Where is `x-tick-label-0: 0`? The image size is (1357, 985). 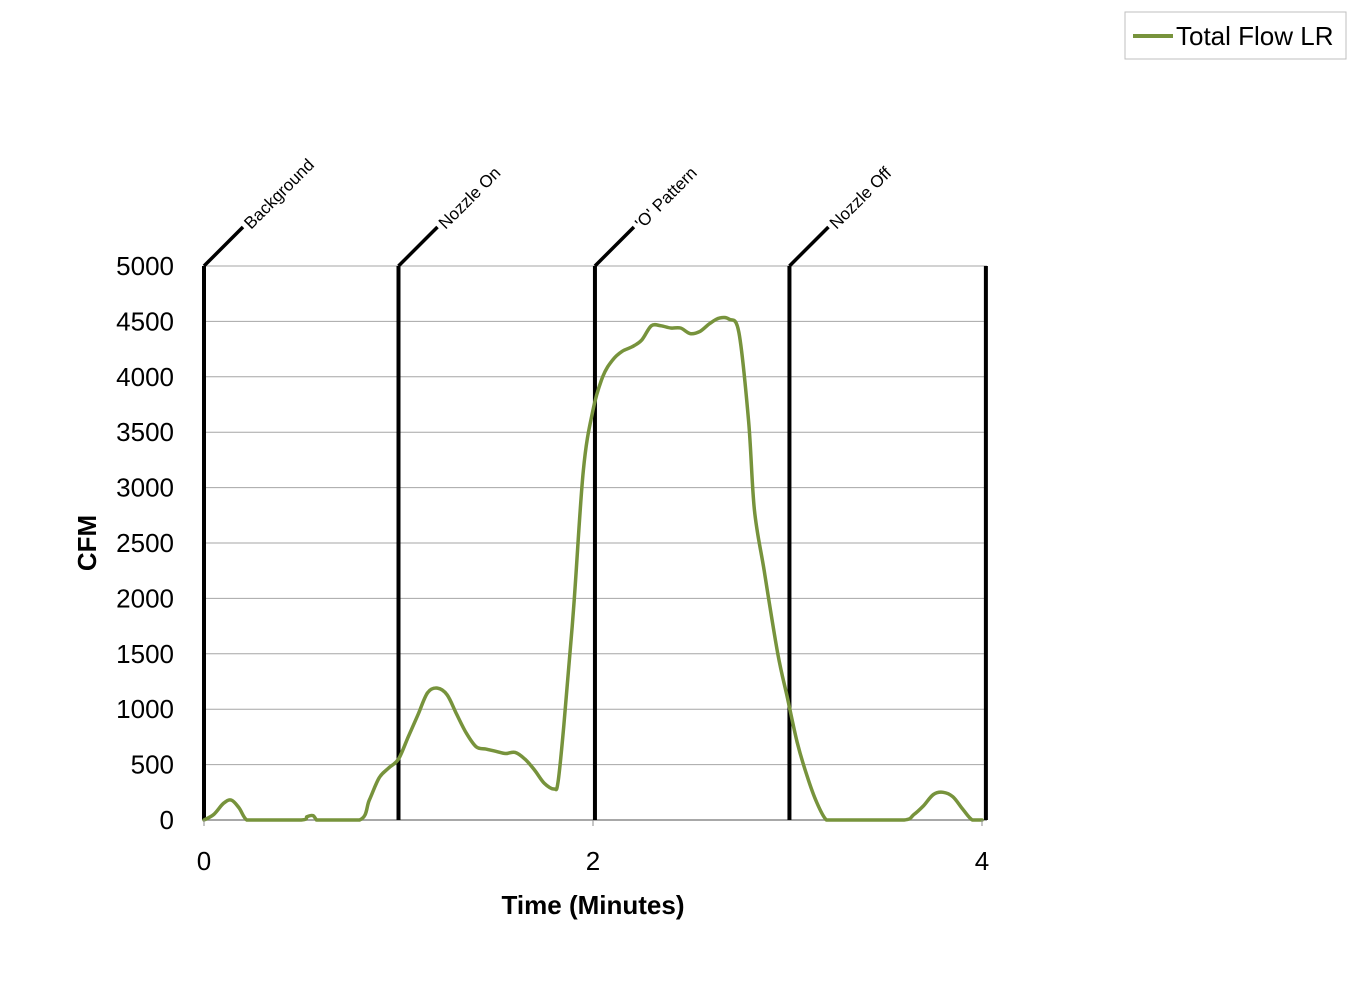 x-tick-label-0: 0 is located at coordinates (204, 861).